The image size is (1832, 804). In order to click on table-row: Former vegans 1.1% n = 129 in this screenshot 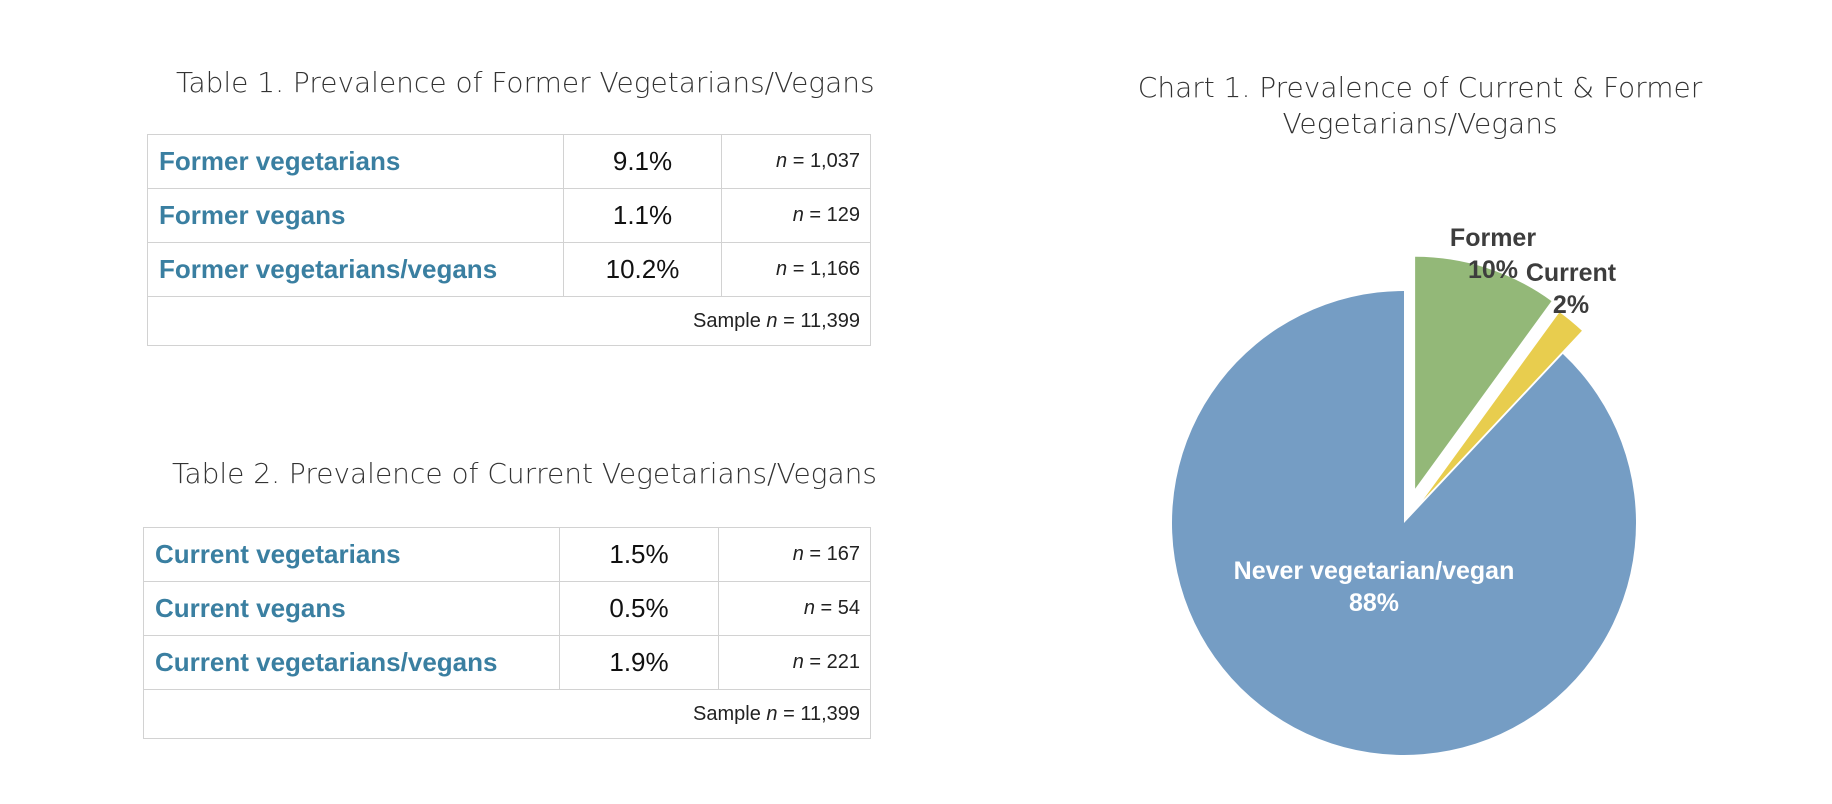, I will do `click(509, 215)`.